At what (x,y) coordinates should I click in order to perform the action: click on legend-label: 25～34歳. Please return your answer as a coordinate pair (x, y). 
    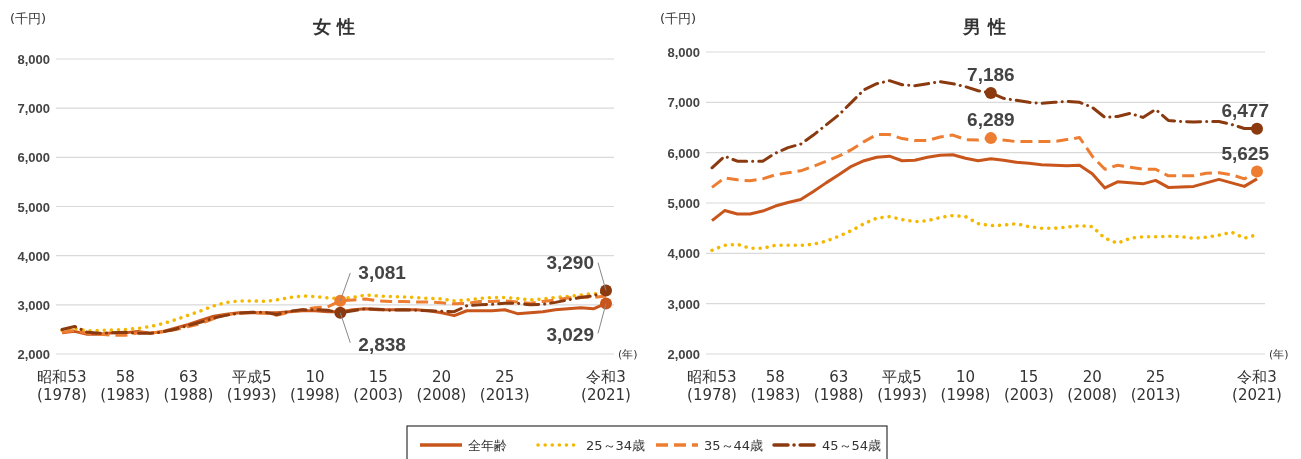
    Looking at the image, I should click on (616, 445).